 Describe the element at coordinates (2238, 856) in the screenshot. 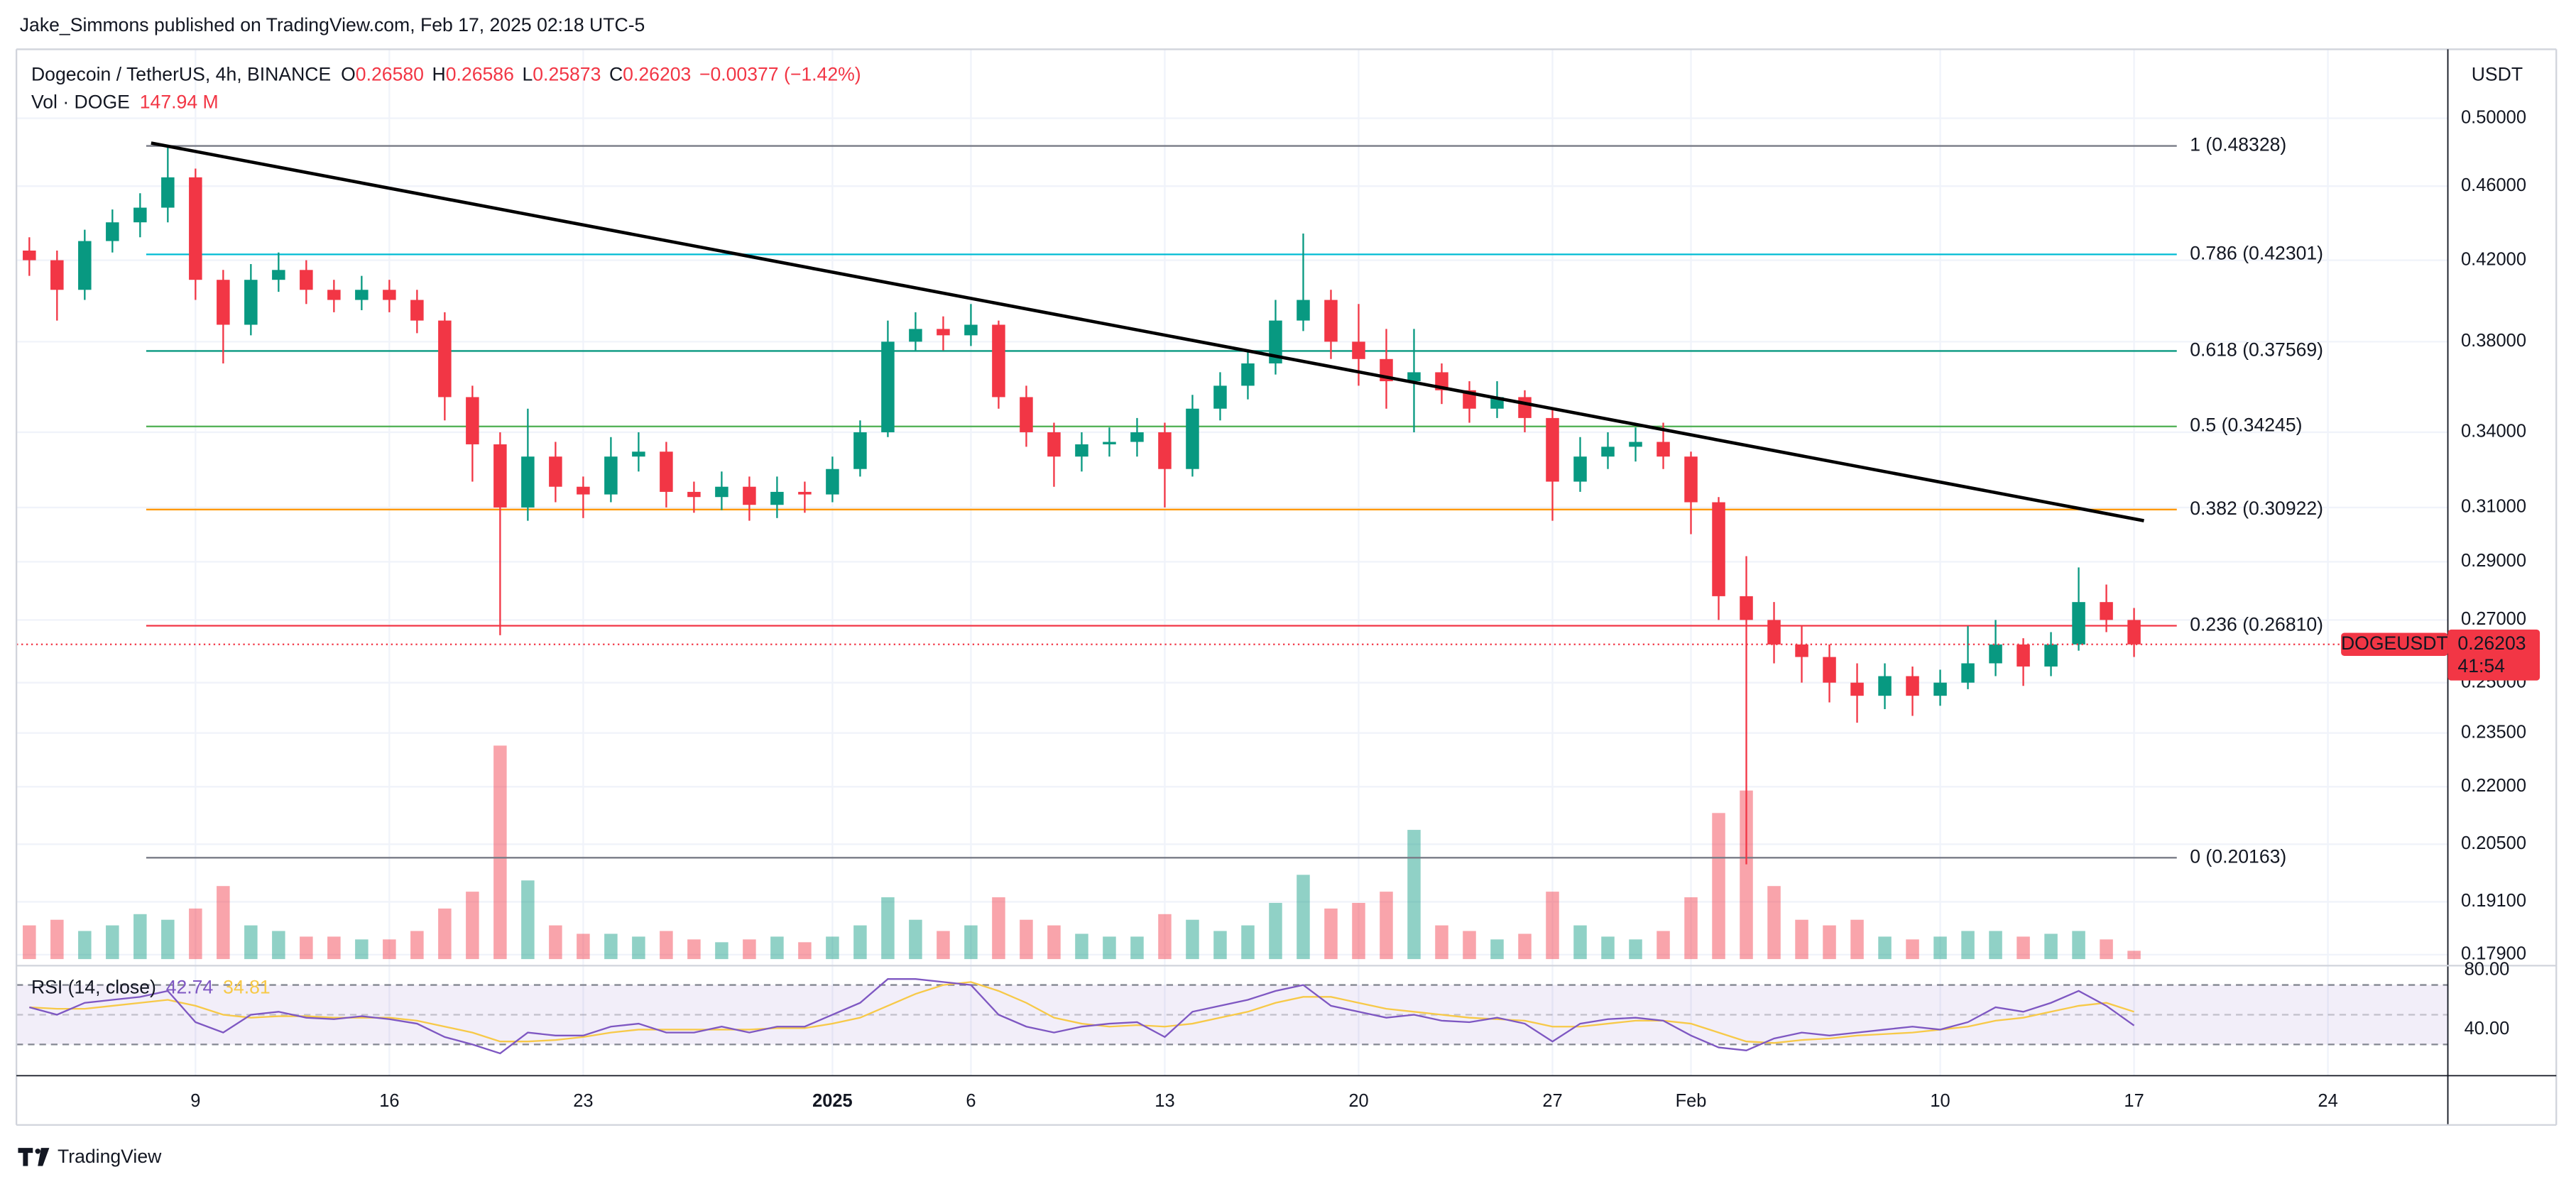

I see `fib-level-label: 0 (0.20163)` at that location.